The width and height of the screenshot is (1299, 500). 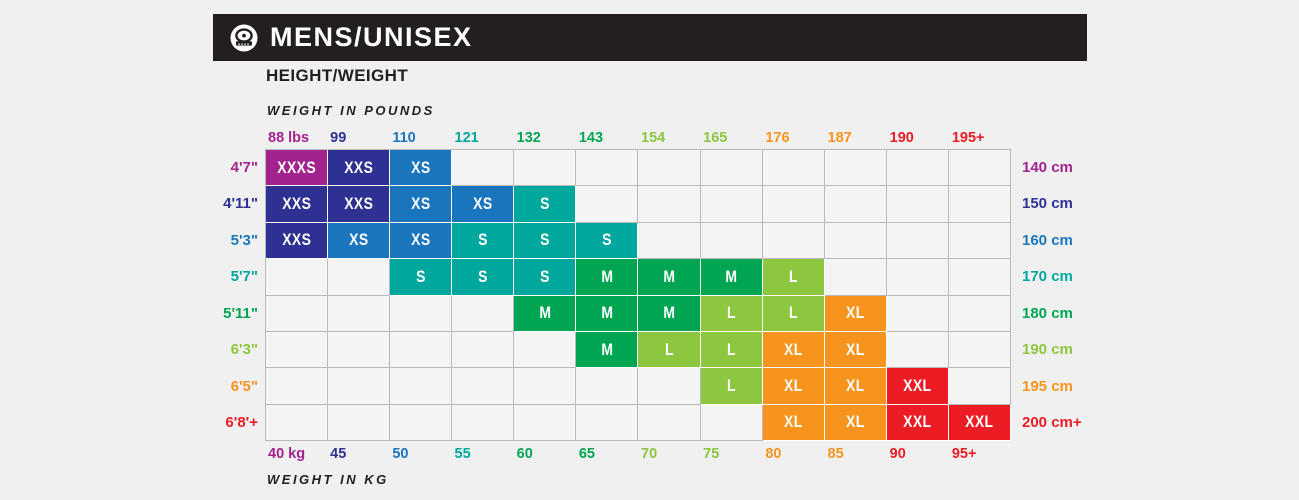 I want to click on height-tick-cm: 140 cm, so click(x=1047, y=167).